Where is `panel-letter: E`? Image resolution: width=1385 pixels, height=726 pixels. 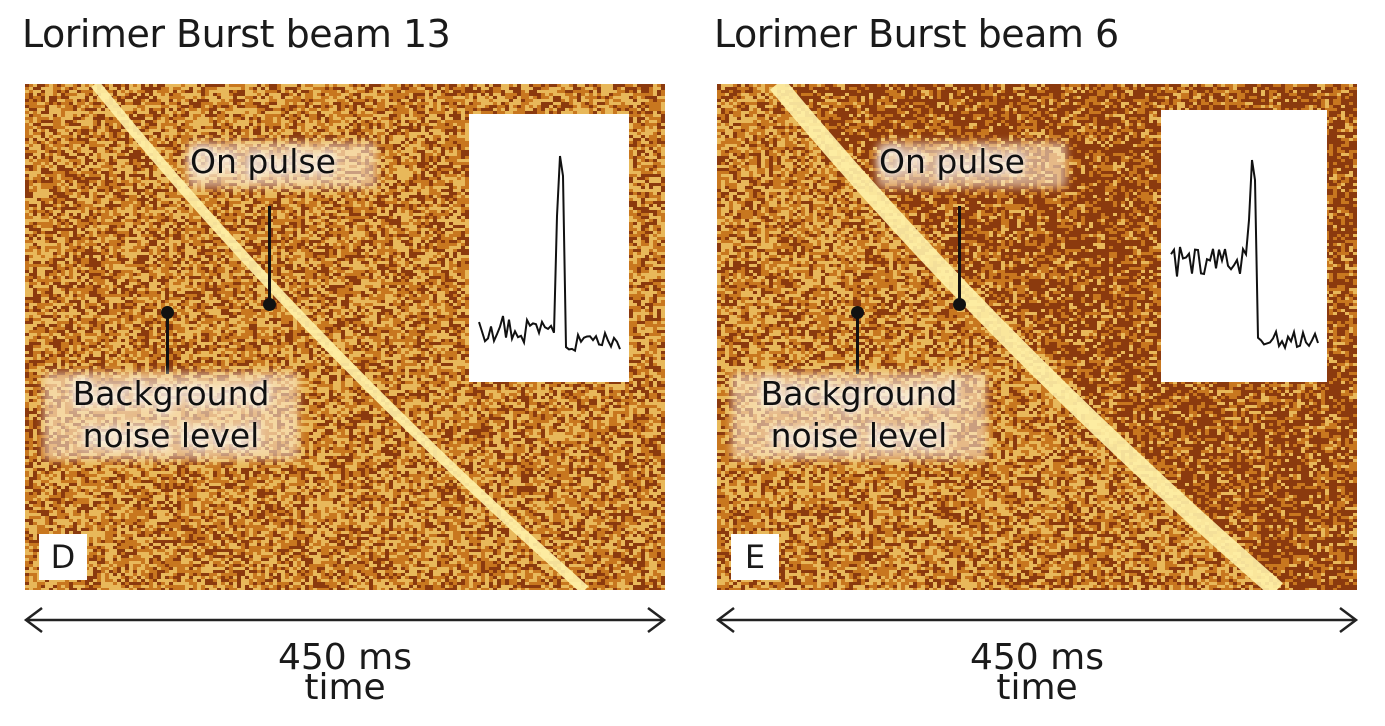 panel-letter: E is located at coordinates (755, 557).